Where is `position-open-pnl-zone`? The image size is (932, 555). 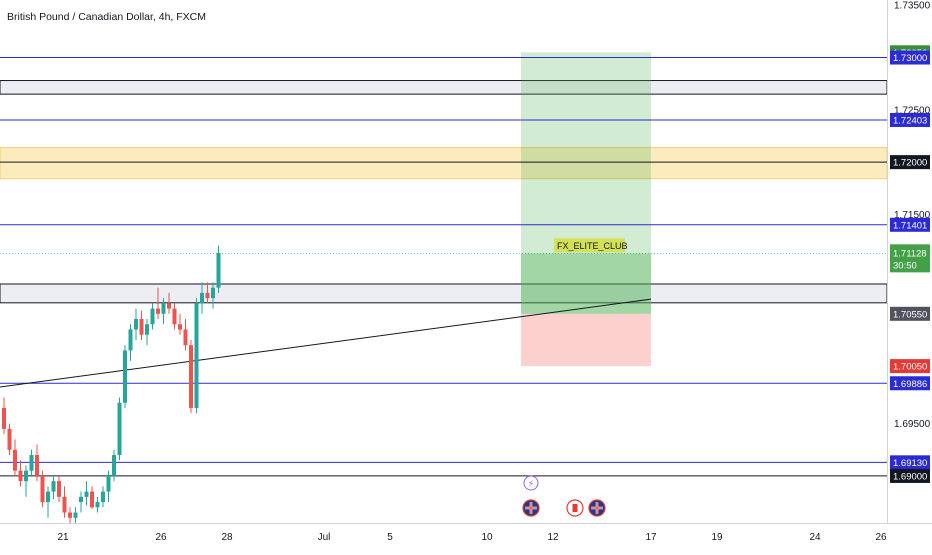 position-open-pnl-zone is located at coordinates (586, 283).